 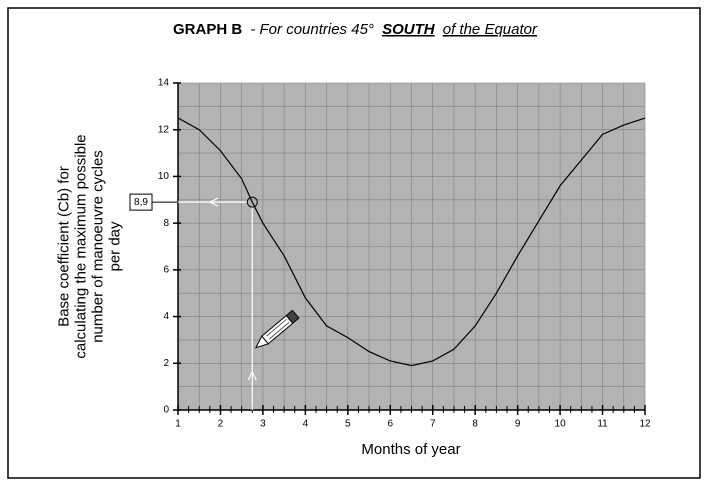 I want to click on y-axis-label-line: per day, so click(x=114, y=246).